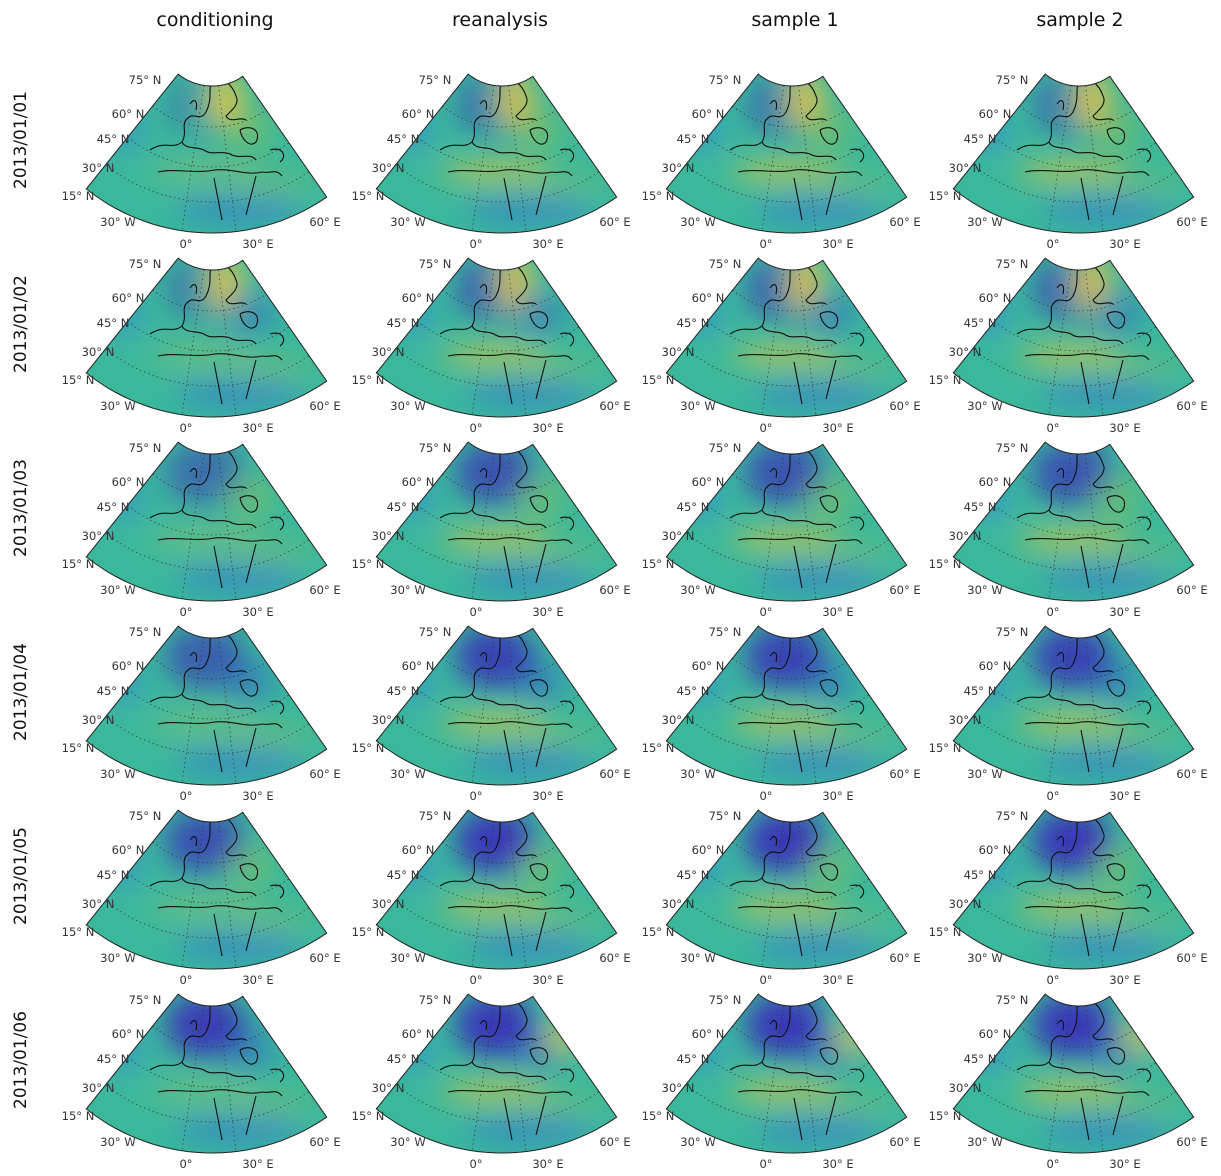  I want to click on column-header: sample 2, so click(1079, 20).